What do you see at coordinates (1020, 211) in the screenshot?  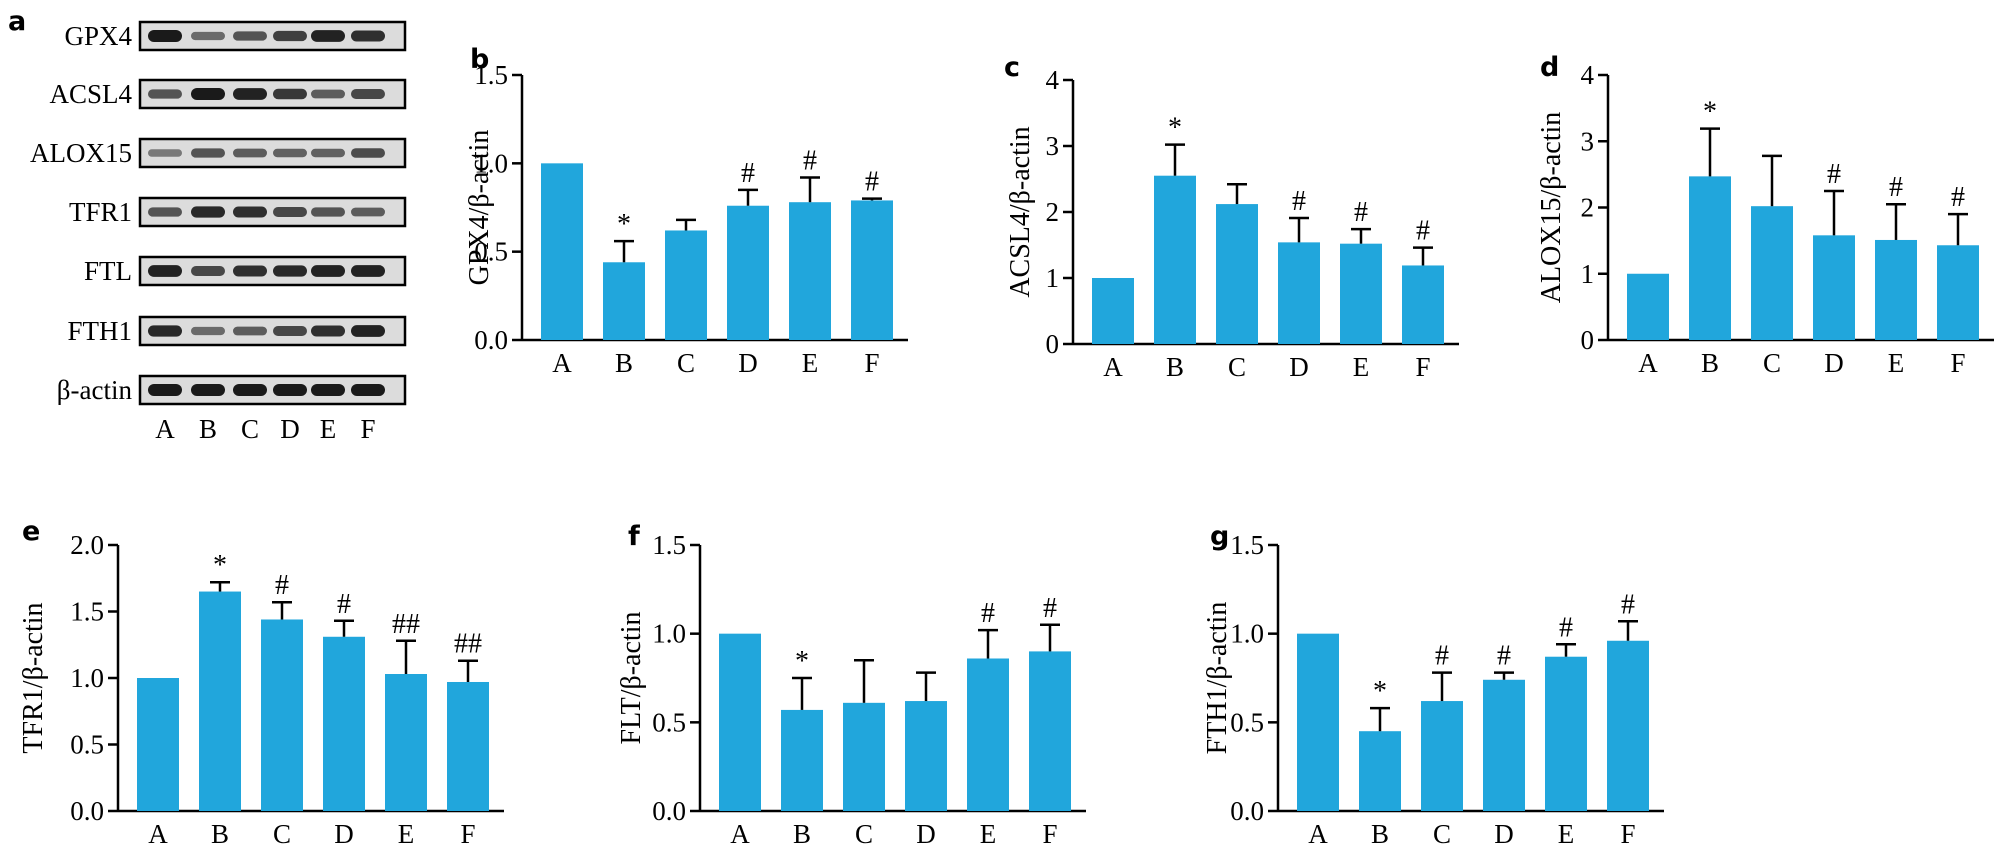 I see `y-axis-label: ACSL4/β-actin` at bounding box center [1020, 211].